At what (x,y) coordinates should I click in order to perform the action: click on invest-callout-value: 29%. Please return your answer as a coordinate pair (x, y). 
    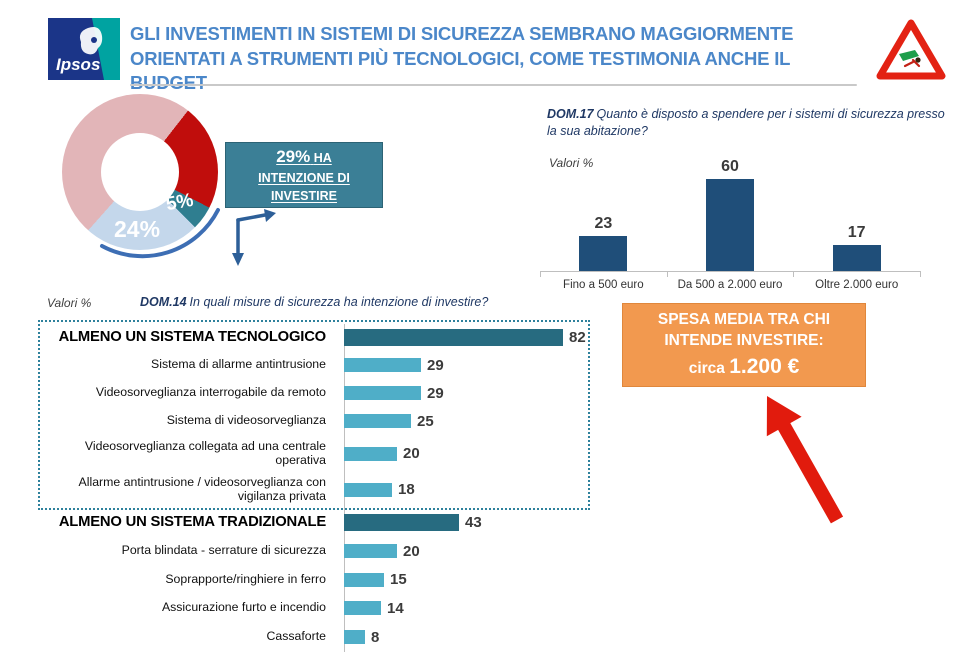
    Looking at the image, I should click on (293, 156).